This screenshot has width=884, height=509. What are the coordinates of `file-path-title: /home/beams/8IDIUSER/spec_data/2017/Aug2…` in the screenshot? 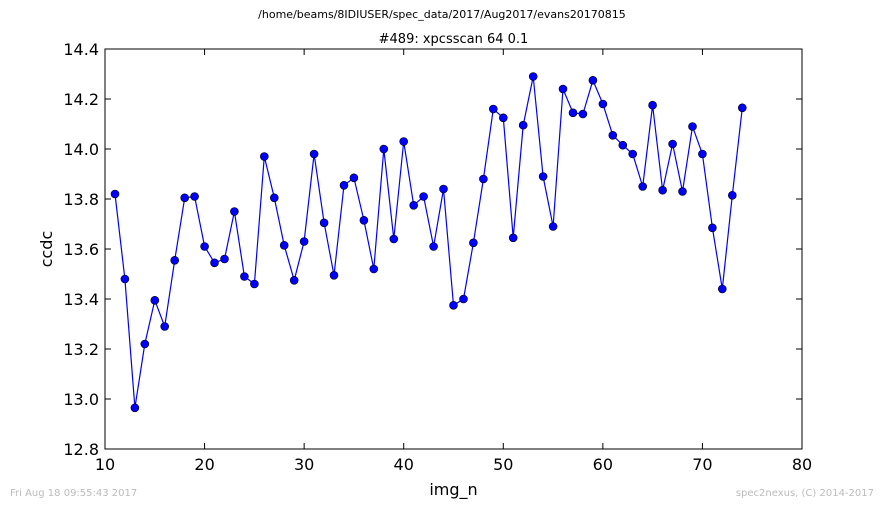 It's located at (442, 14).